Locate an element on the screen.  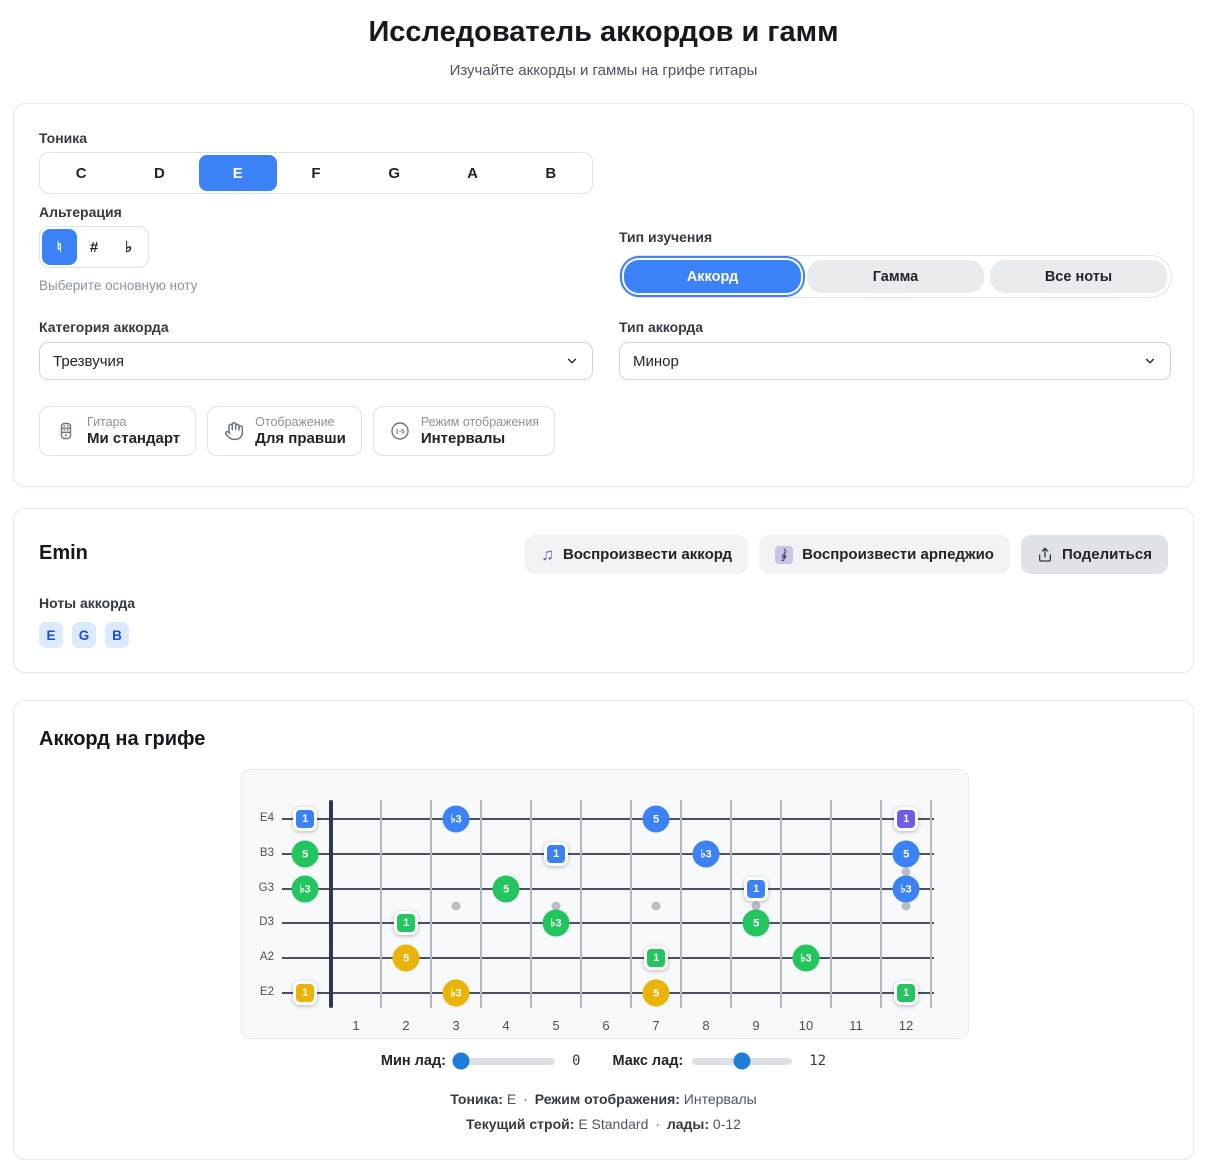
tonic-label: Тоника is located at coordinates (63, 138).